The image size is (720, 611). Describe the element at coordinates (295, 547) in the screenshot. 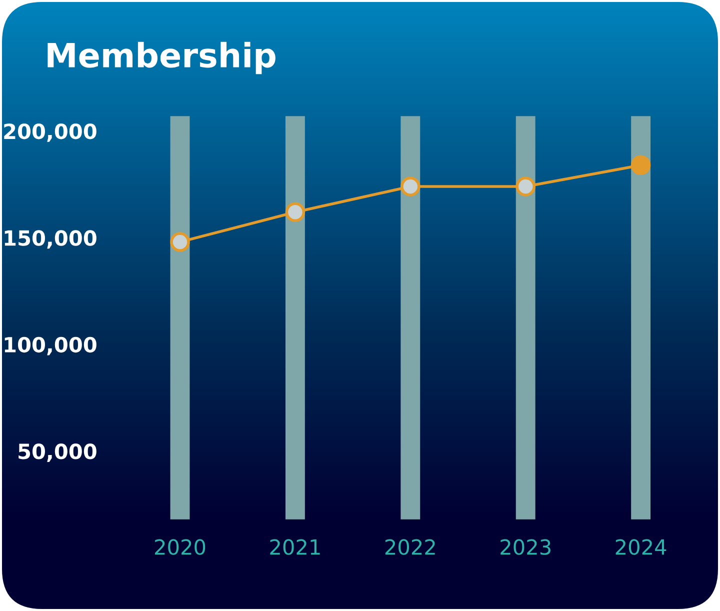

I see `x-tick-label: 2021` at that location.